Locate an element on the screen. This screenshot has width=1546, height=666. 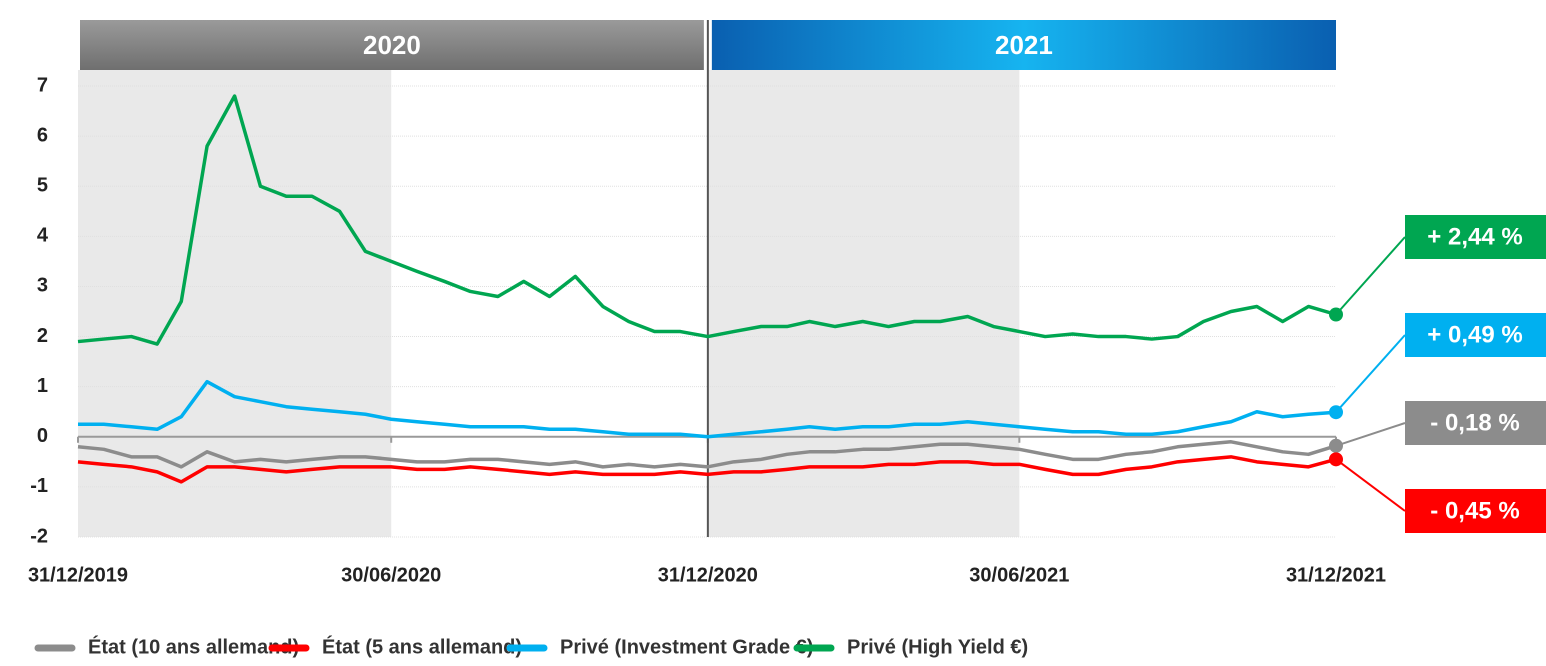
y-tick-label: 3 is located at coordinates (42, 286).